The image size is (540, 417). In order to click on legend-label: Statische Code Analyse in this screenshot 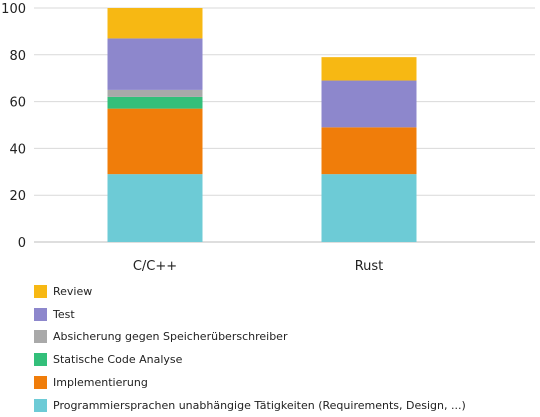, I will do `click(118, 360)`.